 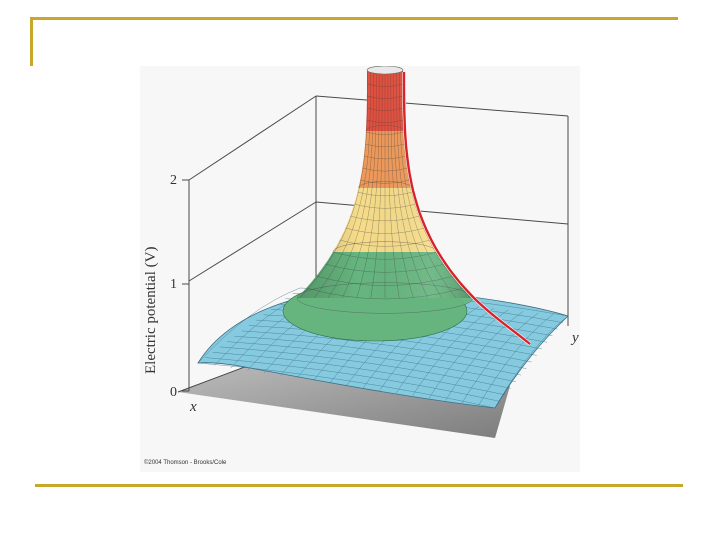 What do you see at coordinates (574, 338) in the screenshot?
I see `y-axis-label: y` at bounding box center [574, 338].